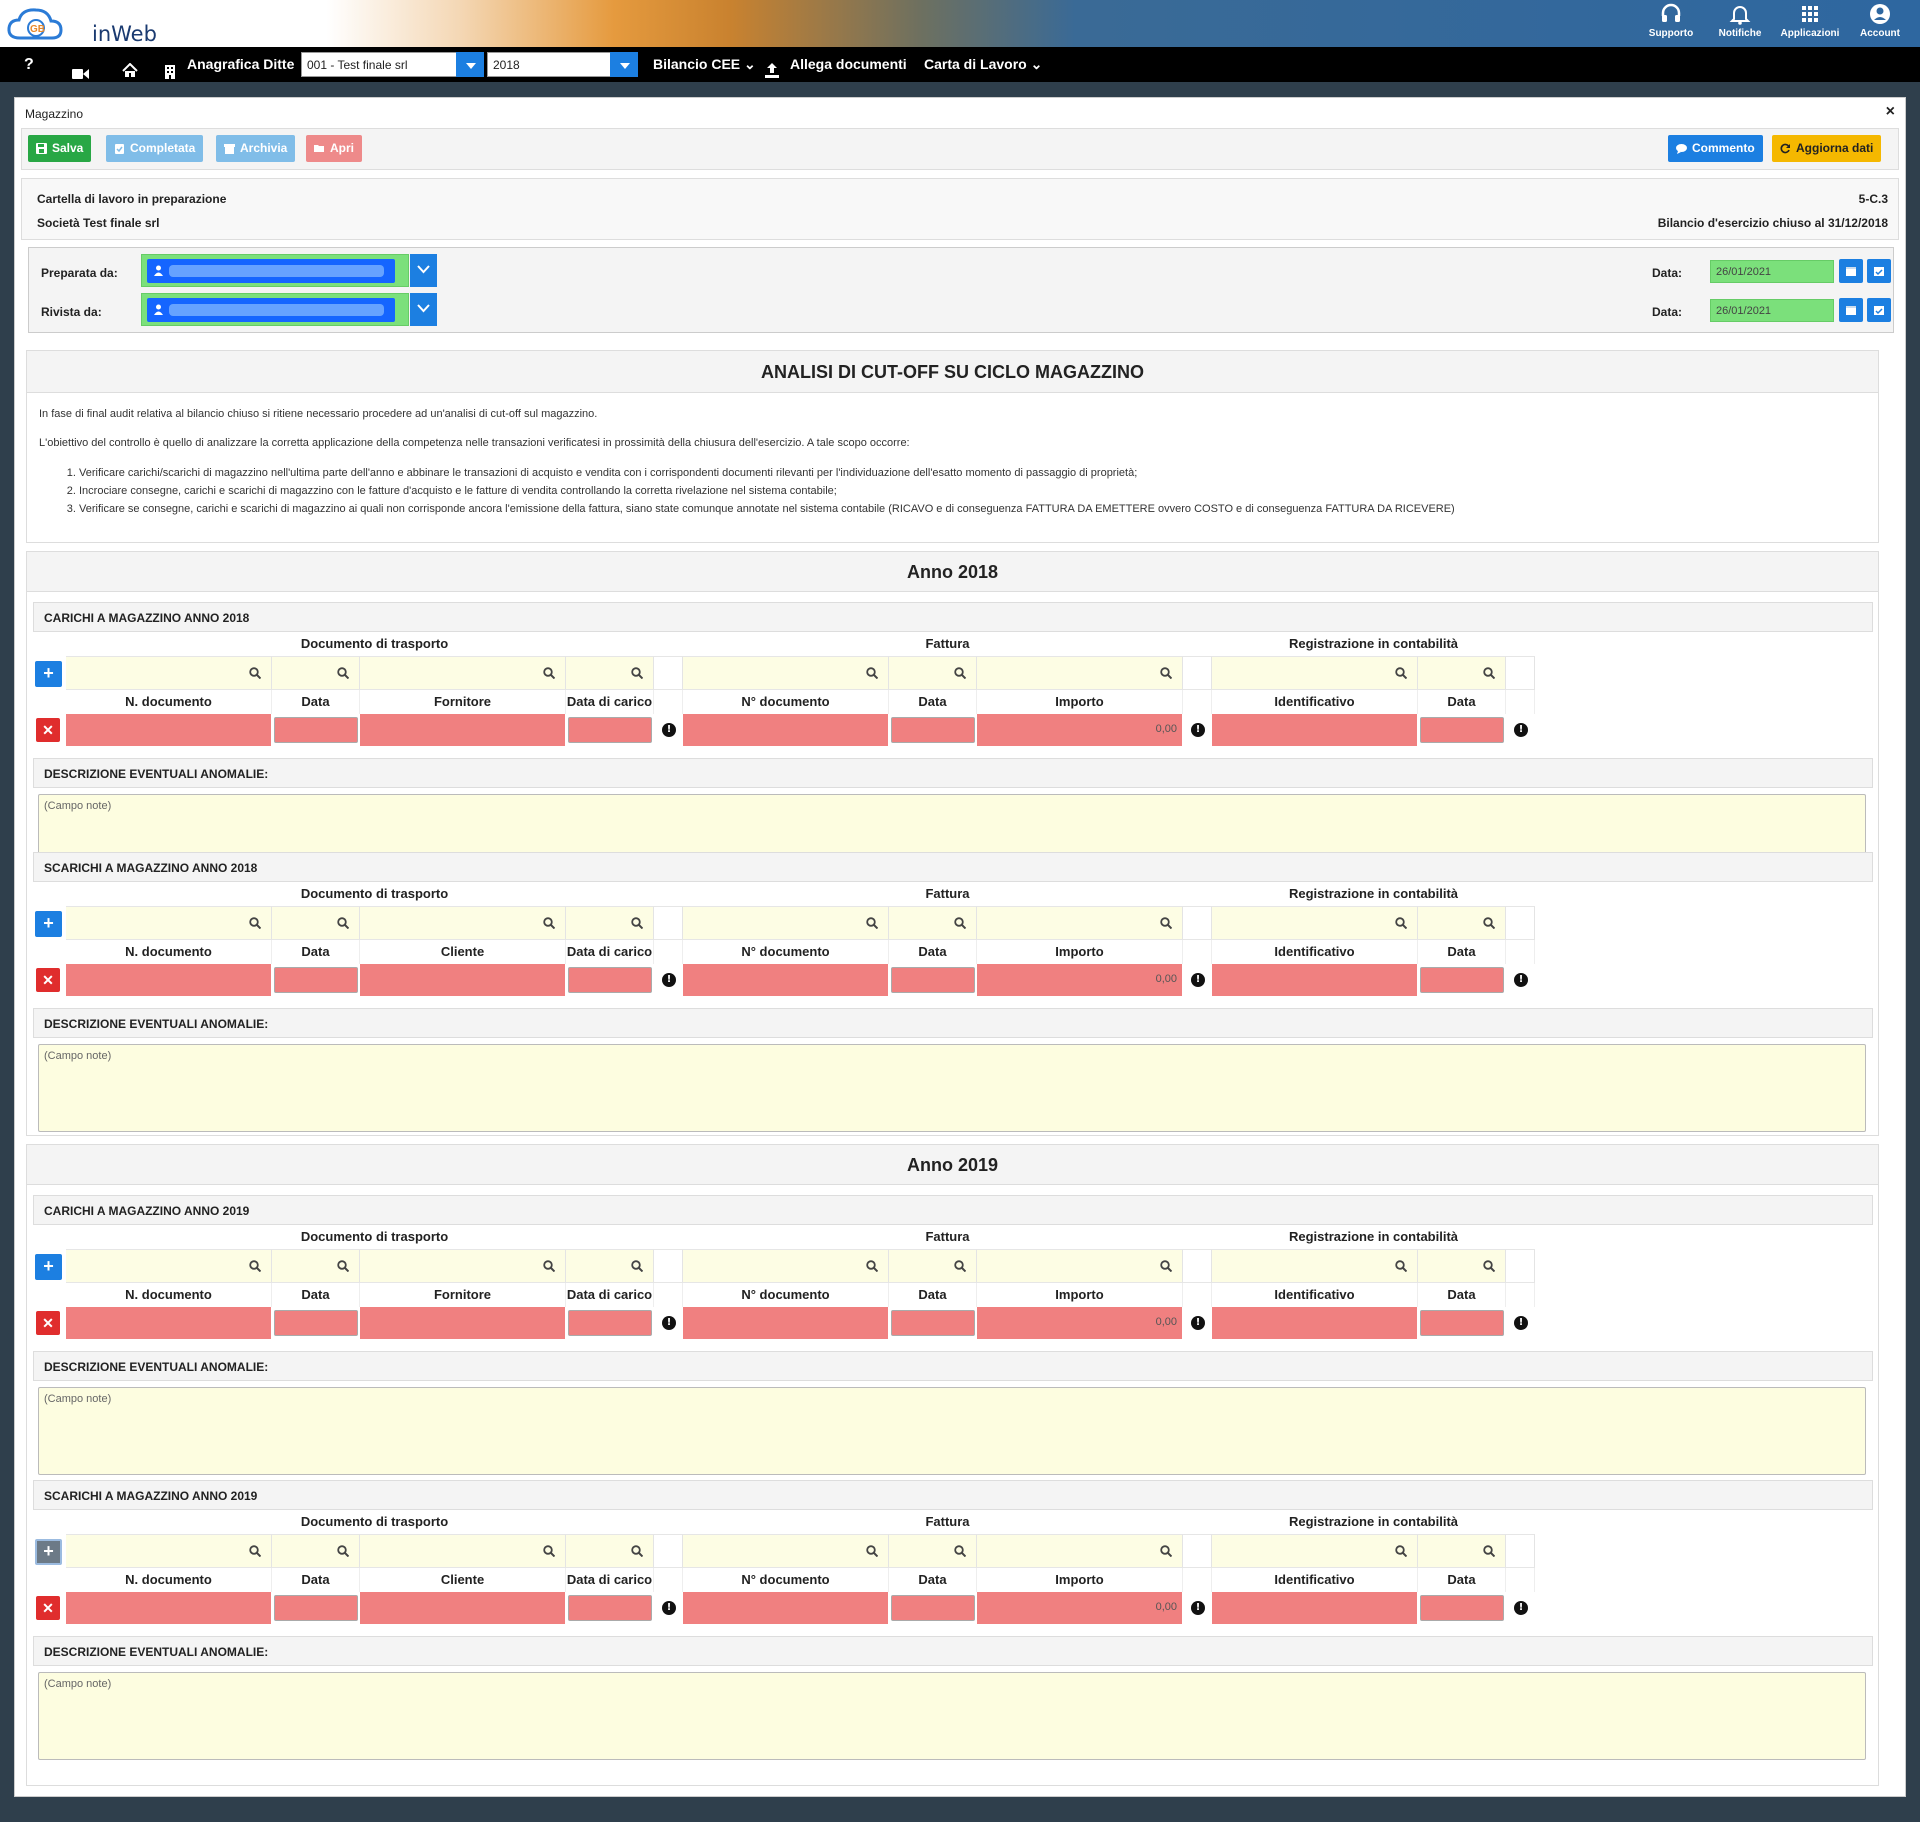 This screenshot has width=1920, height=1822. Describe the element at coordinates (289, 309) in the screenshot. I see `reviewed-by-select` at that location.